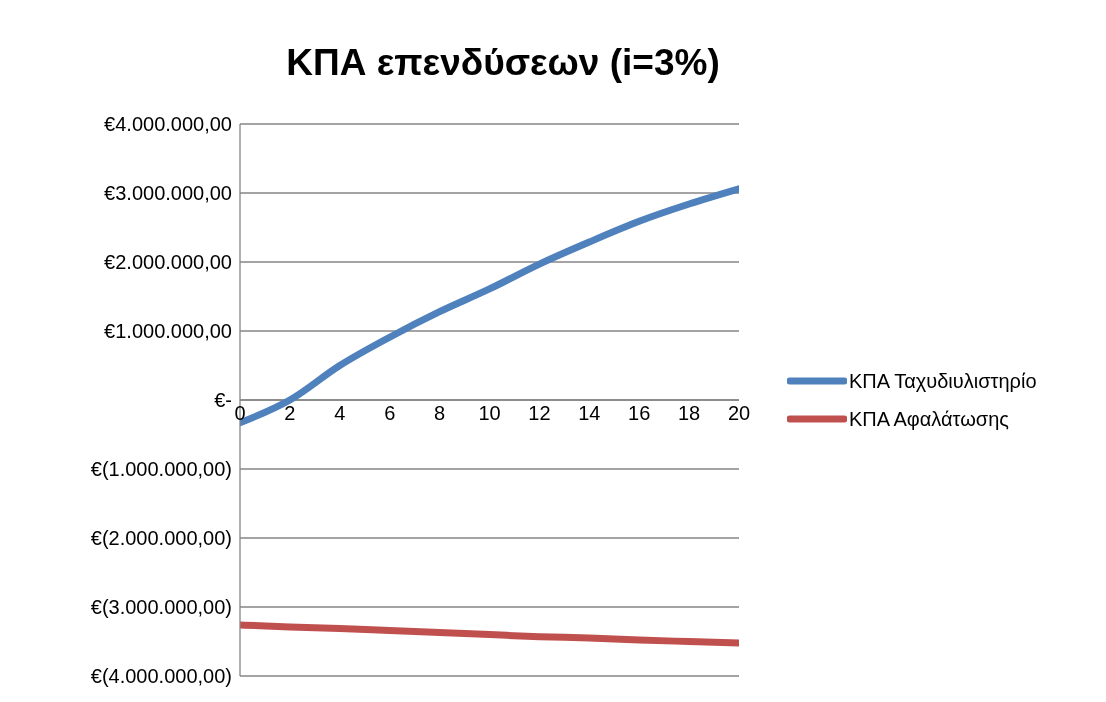 This screenshot has width=1106, height=702. Describe the element at coordinates (929, 419) in the screenshot. I see `legend-label: ΚΠΑ Αφαλάτωσης` at that location.